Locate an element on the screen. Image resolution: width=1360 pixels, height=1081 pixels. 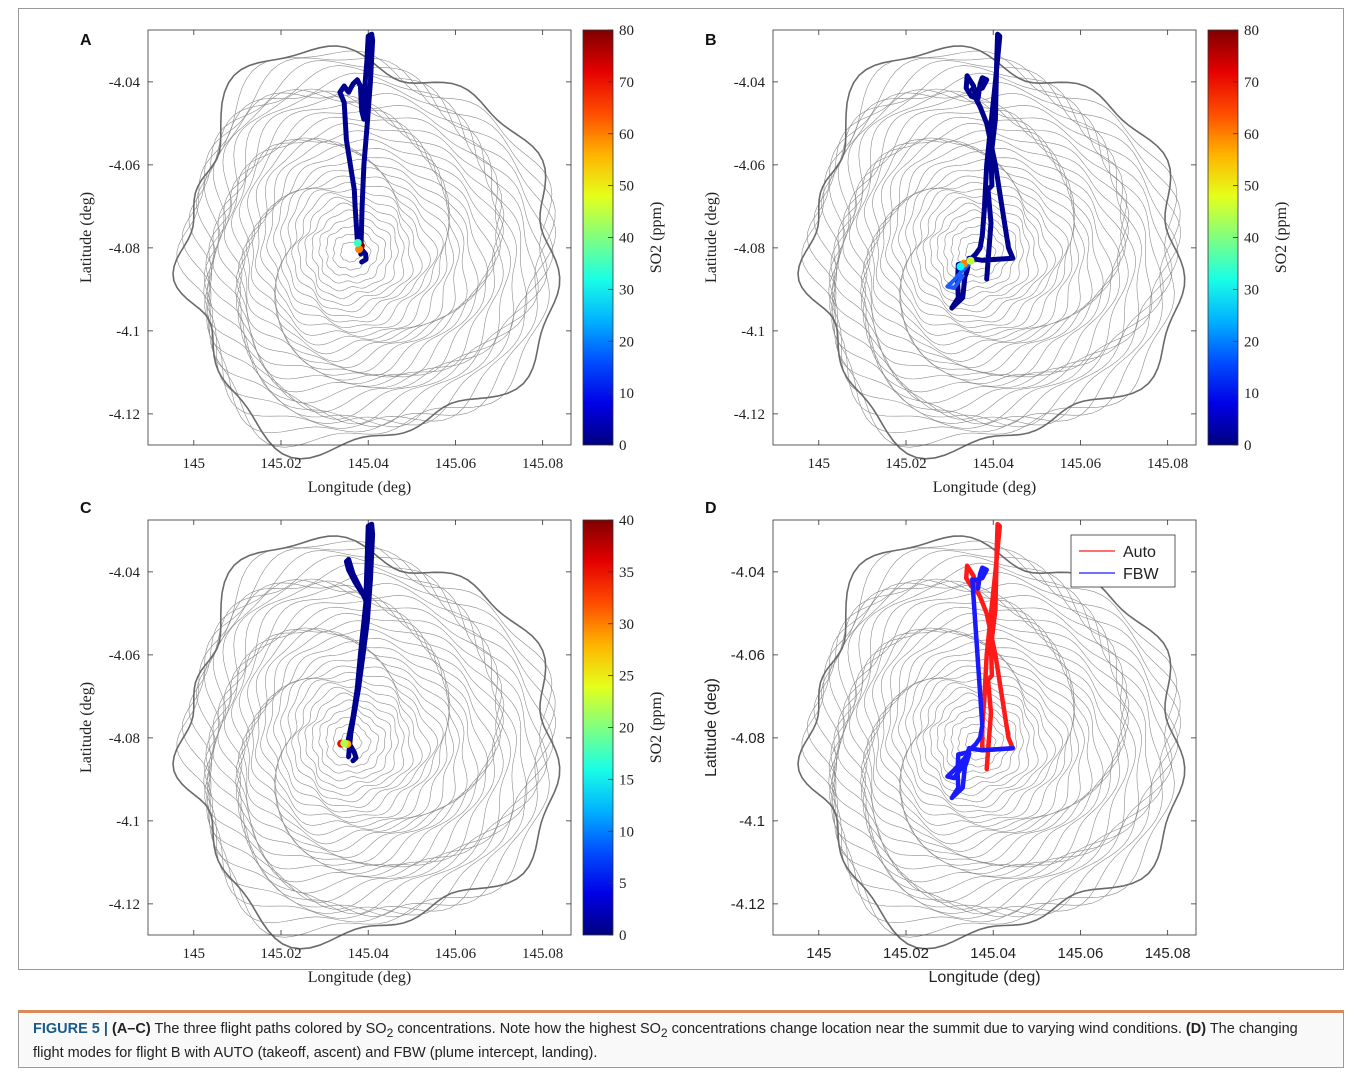
panel-letter: D is located at coordinates (711, 508).